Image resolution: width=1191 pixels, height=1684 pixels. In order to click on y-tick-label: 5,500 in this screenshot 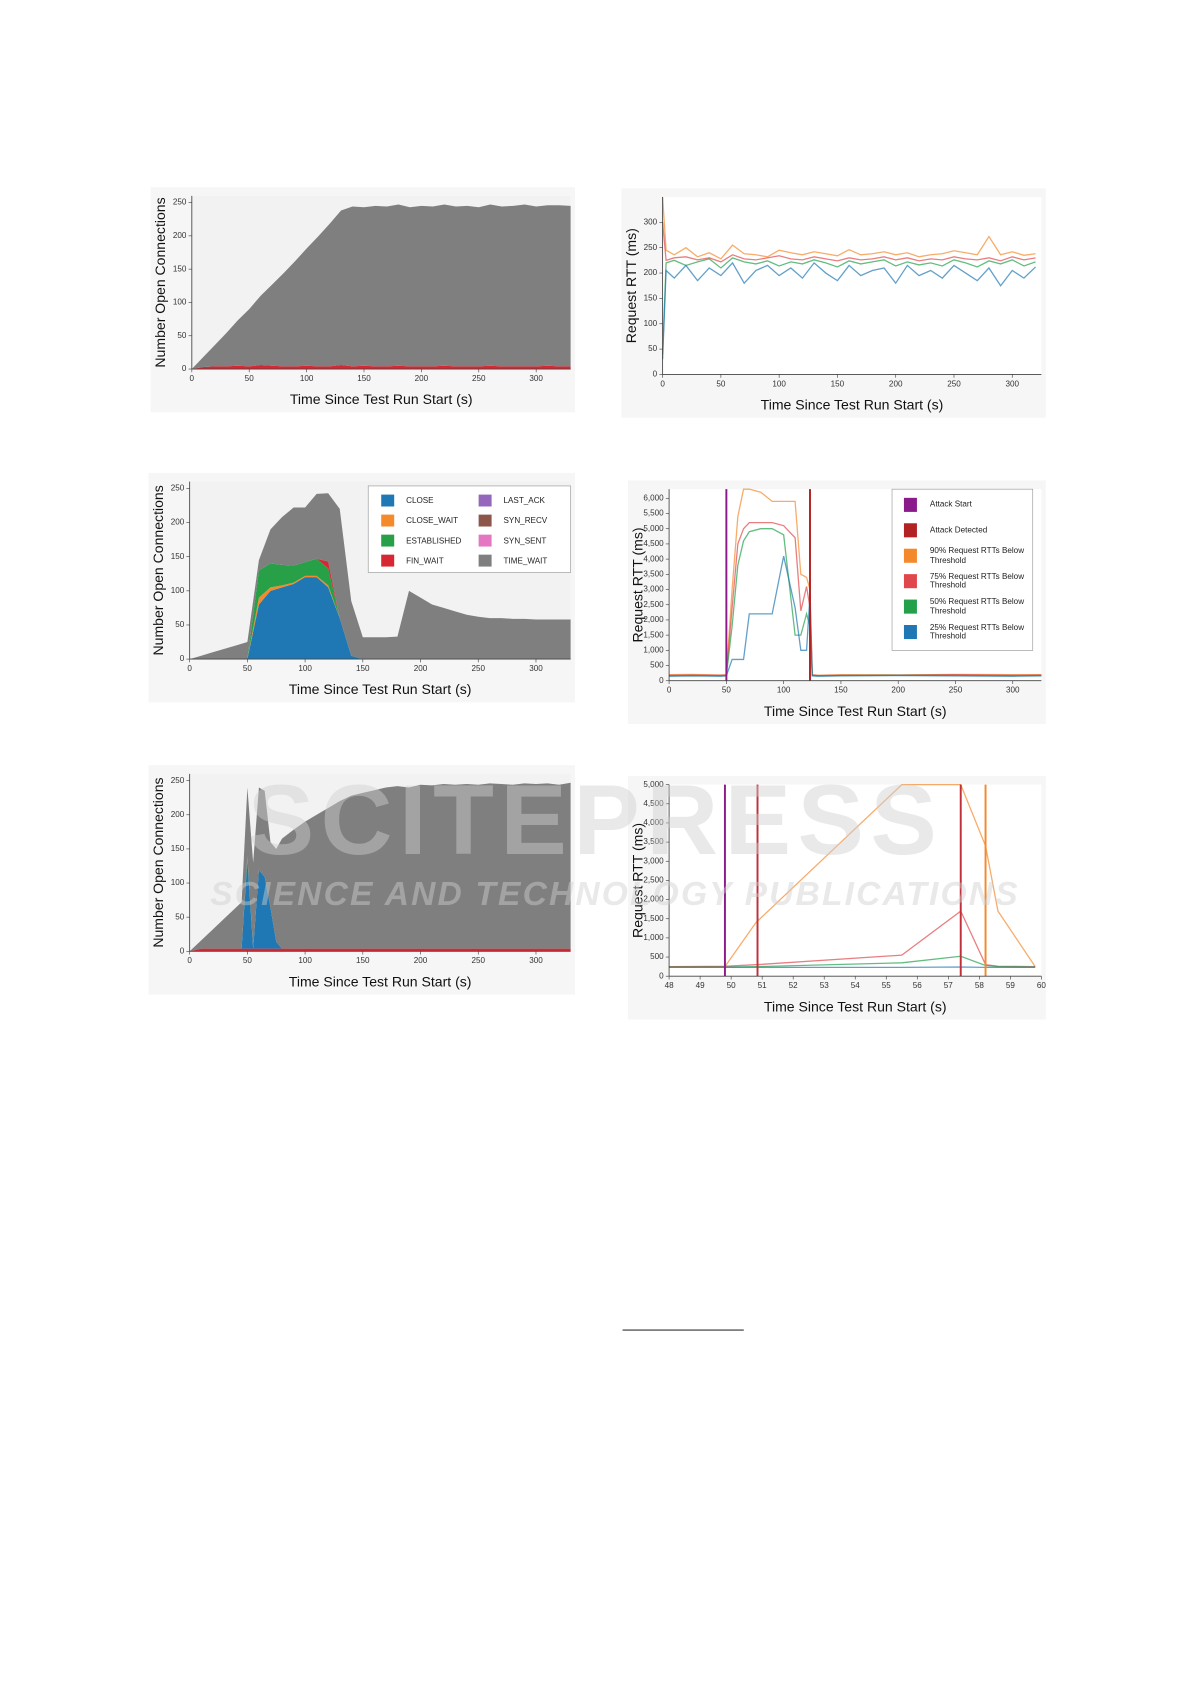, I will do `click(653, 513)`.